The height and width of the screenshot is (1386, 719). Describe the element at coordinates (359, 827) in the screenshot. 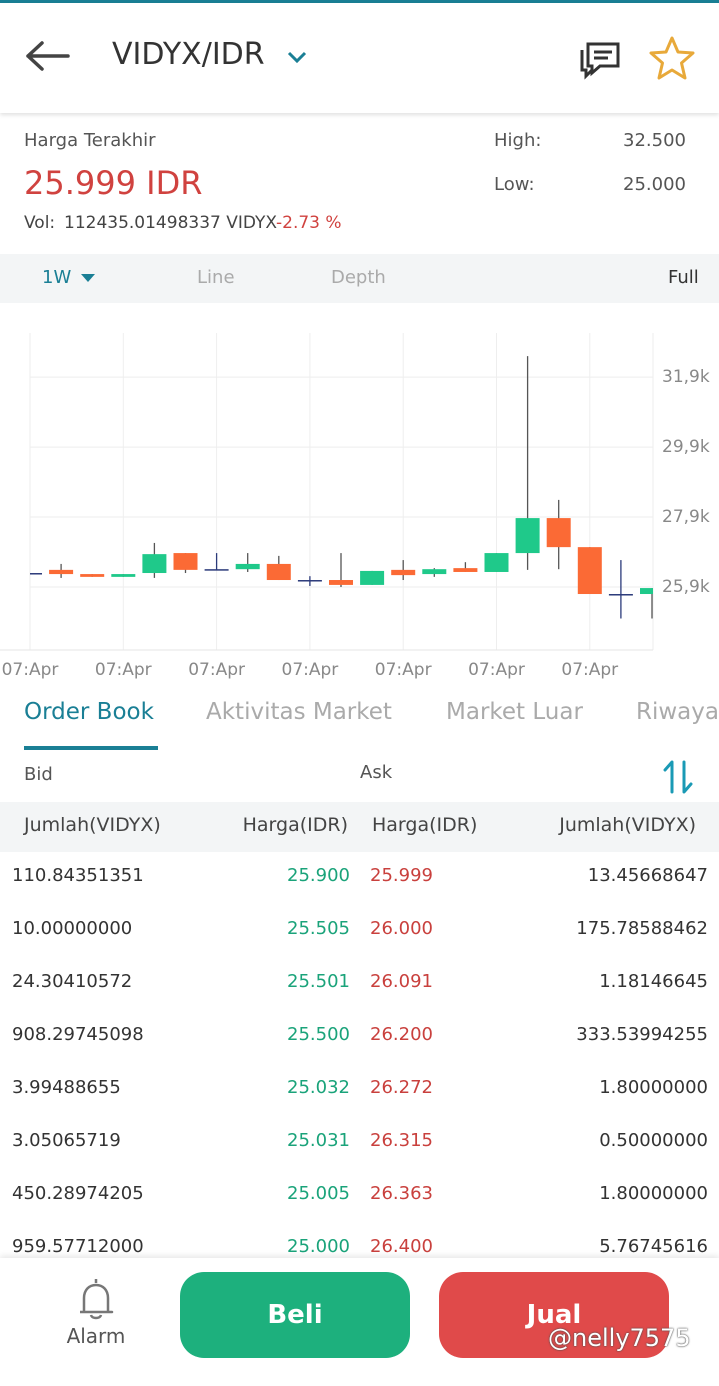

I see `order-book-header` at that location.